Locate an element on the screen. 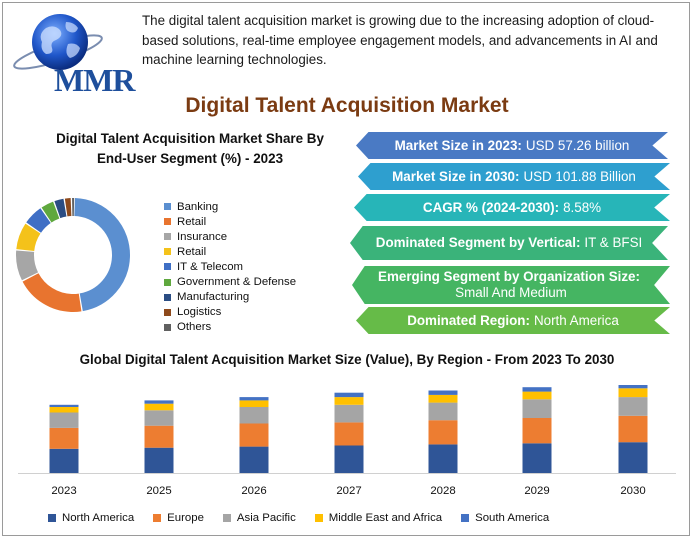  legend-item: Manufacturing is located at coordinates (230, 297).